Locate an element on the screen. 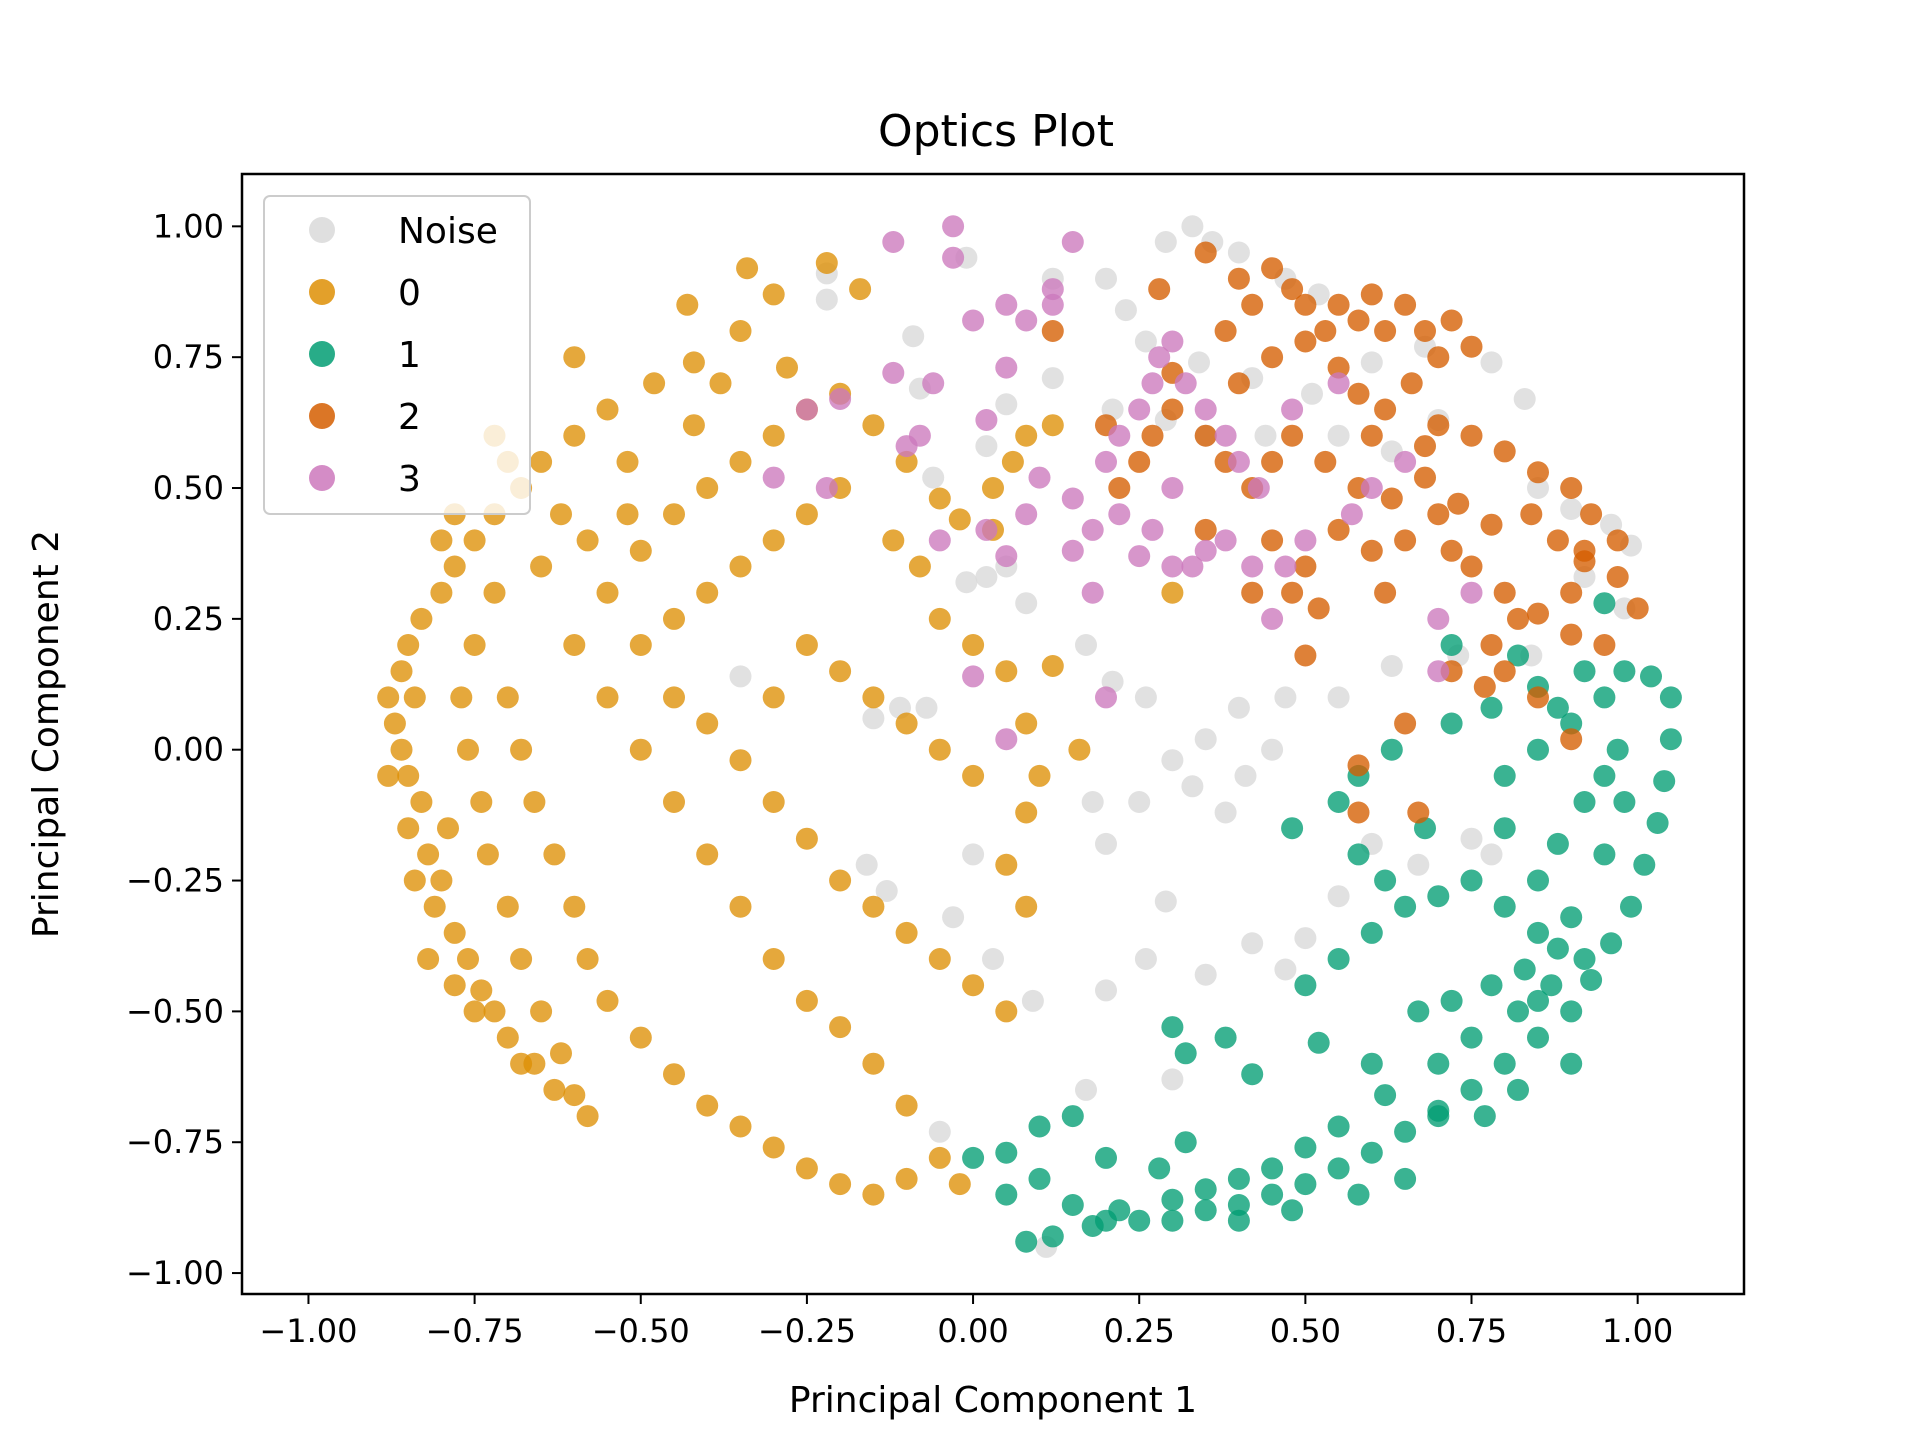 This screenshot has height=1440, width=1920. legend-label: 3 is located at coordinates (409, 479).